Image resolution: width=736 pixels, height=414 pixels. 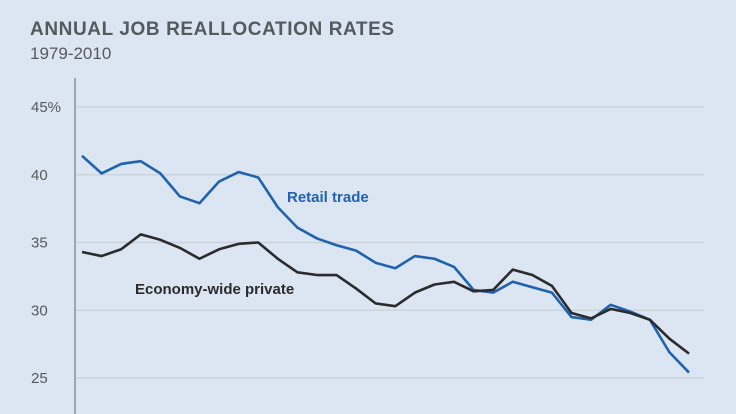 I want to click on y-tick-label: 30, so click(x=39, y=310).